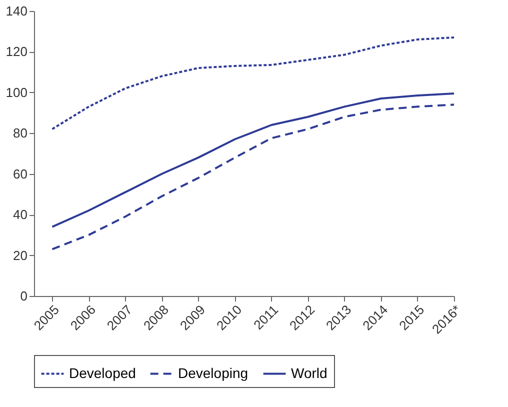 The width and height of the screenshot is (508, 407). I want to click on y-tick-label: 60, so click(20, 174).